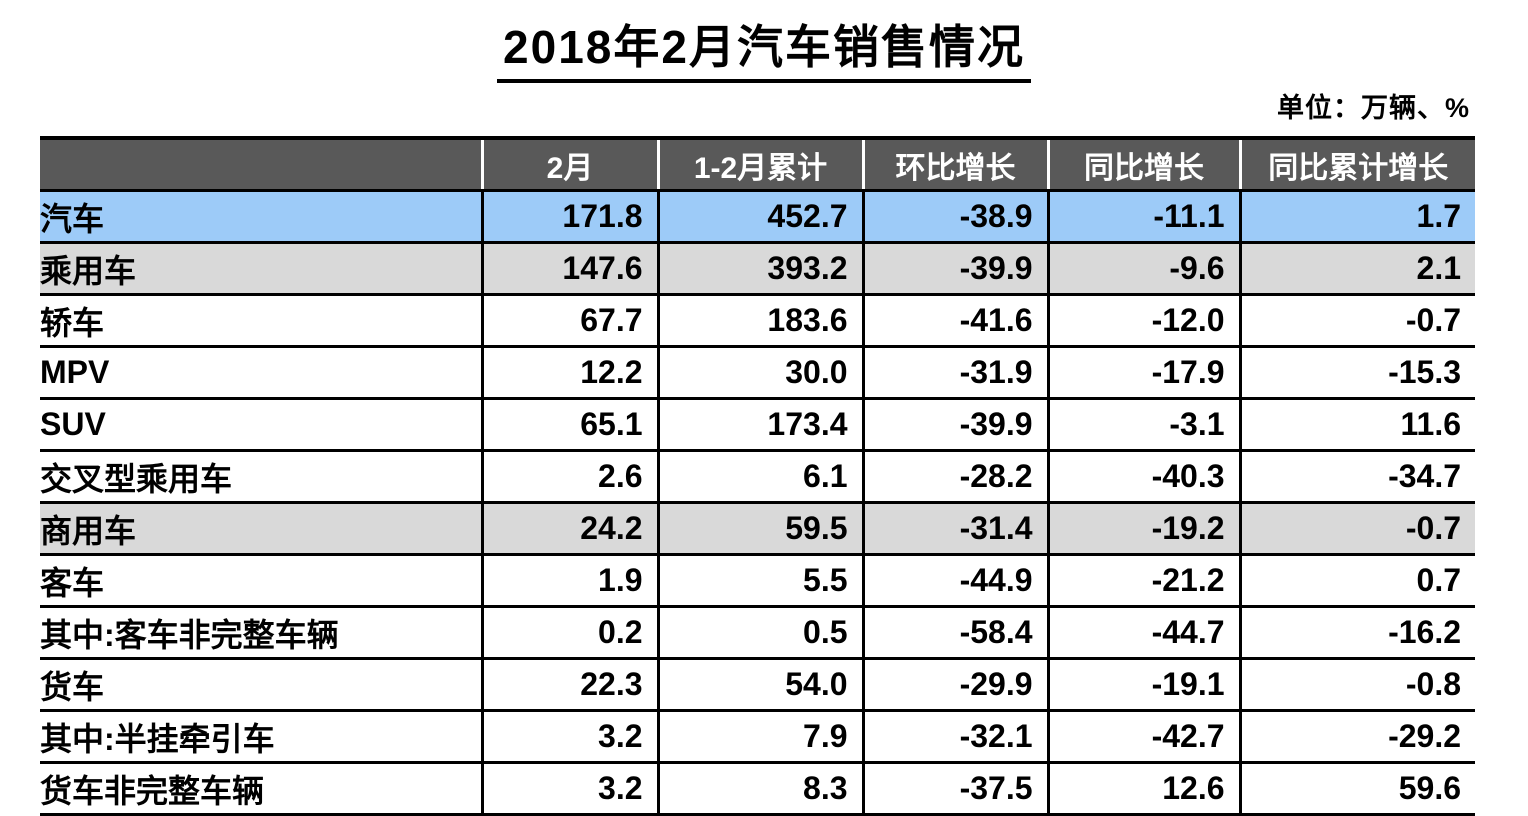 The image size is (1528, 816). I want to click on table-row: 货车 22.3 54.0 -29.9 -19.1 -0.8, so click(757, 685).